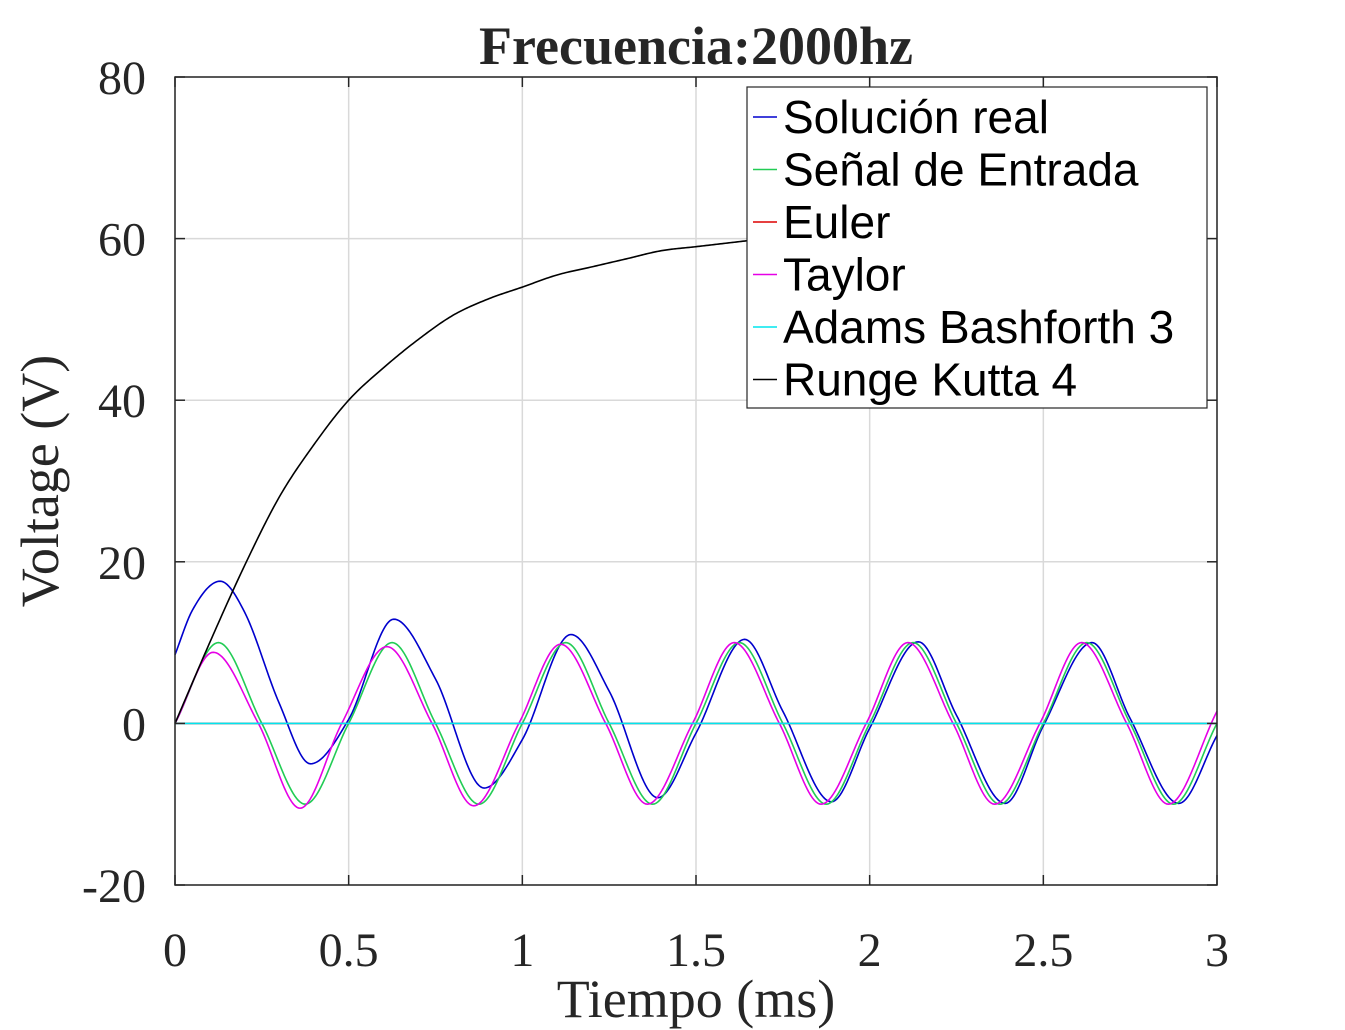 This screenshot has width=1345, height=1030. I want to click on x-tick-label: 1.5, so click(696, 950).